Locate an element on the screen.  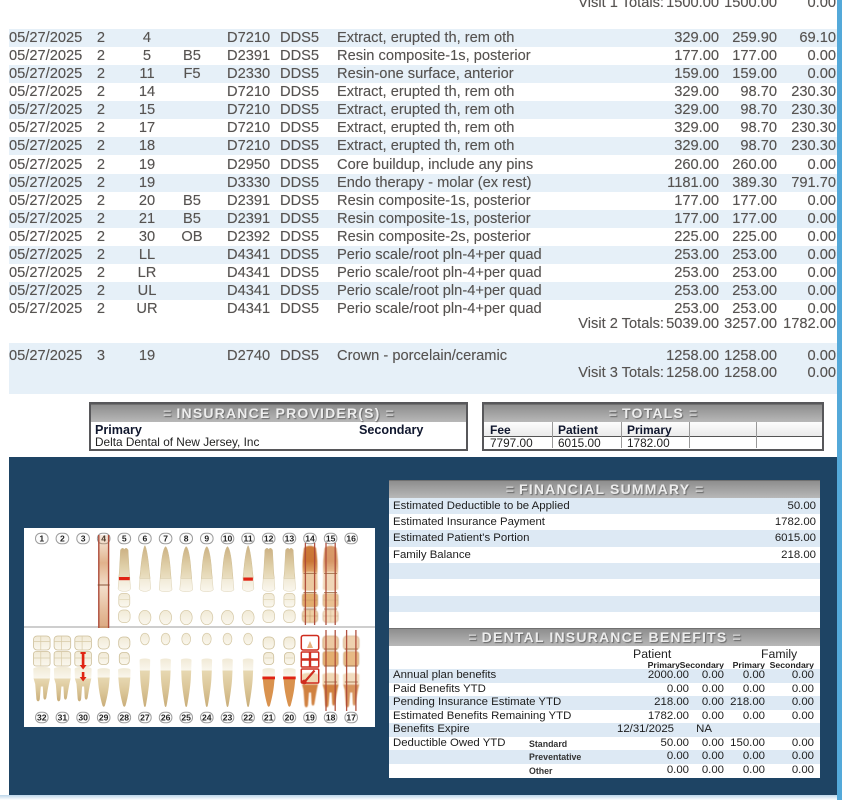
svg-text: 16 is located at coordinates (351, 539).